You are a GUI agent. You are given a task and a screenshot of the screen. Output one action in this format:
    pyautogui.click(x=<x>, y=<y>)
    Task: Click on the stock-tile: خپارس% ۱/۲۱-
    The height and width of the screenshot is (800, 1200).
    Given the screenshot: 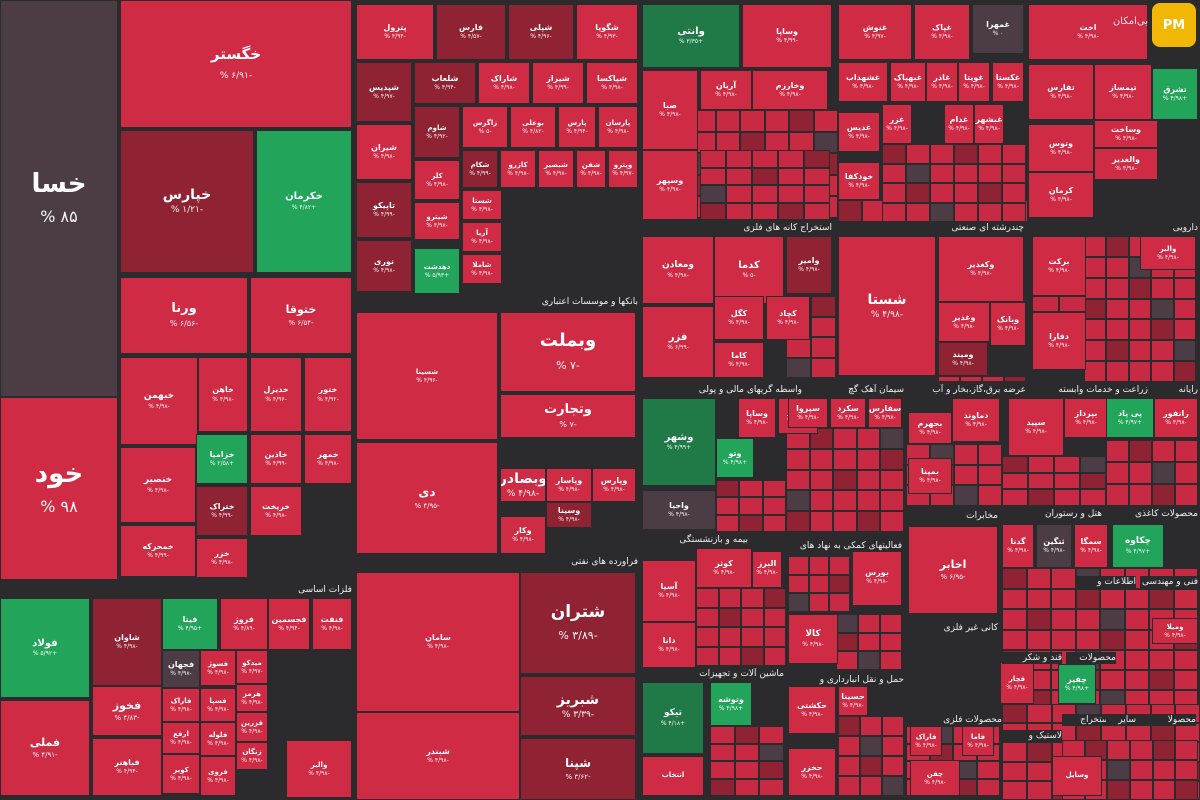 What is the action you would take?
    pyautogui.click(x=187, y=201)
    